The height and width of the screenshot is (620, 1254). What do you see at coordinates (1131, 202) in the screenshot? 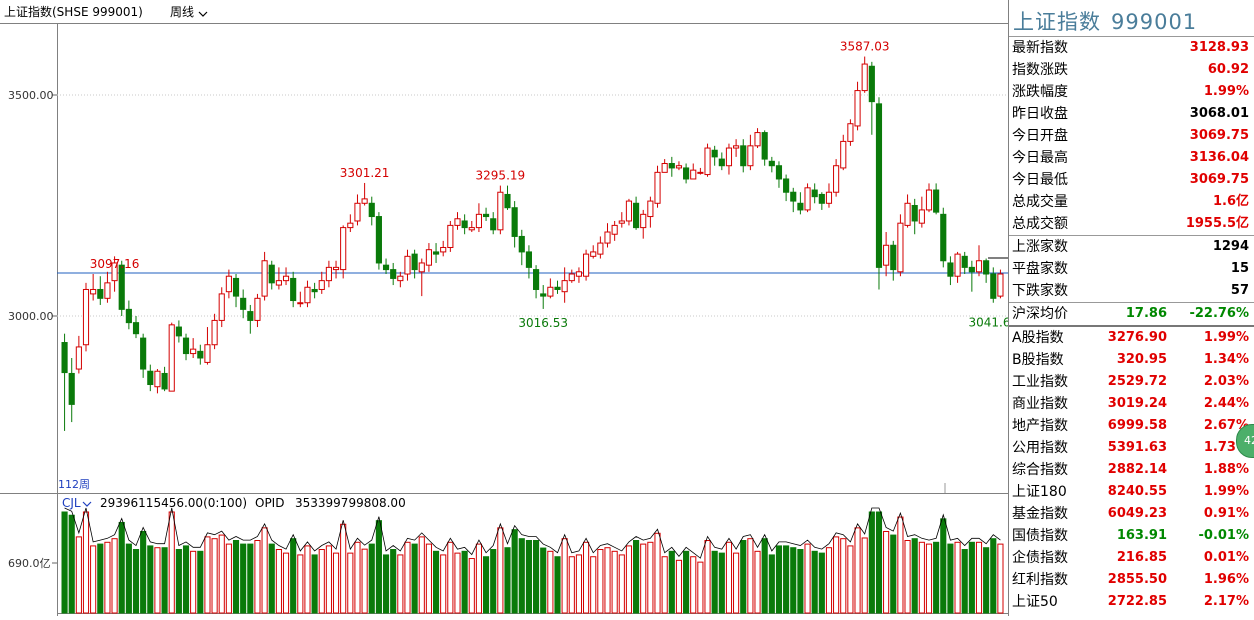
I see `quote-row: 总成交量 1.6亿` at bounding box center [1131, 202].